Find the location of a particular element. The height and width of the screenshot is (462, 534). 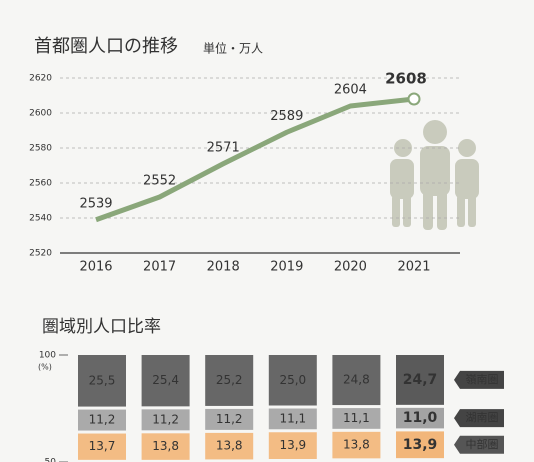

value-label: 25,0 is located at coordinates (292, 380).